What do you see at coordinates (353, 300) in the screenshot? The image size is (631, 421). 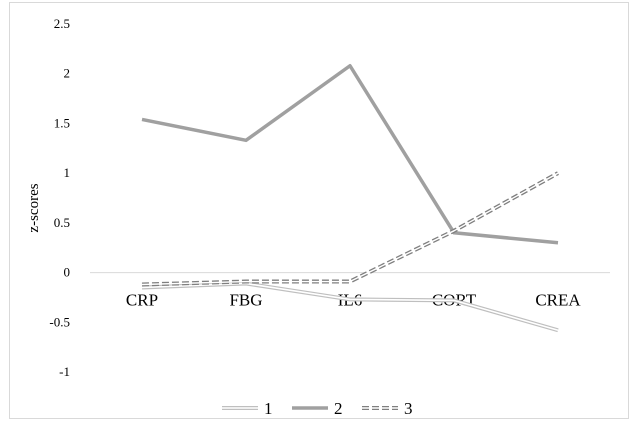 I see `x-axis-ticks: CRP FBG IL6 CORT CREA` at bounding box center [353, 300].